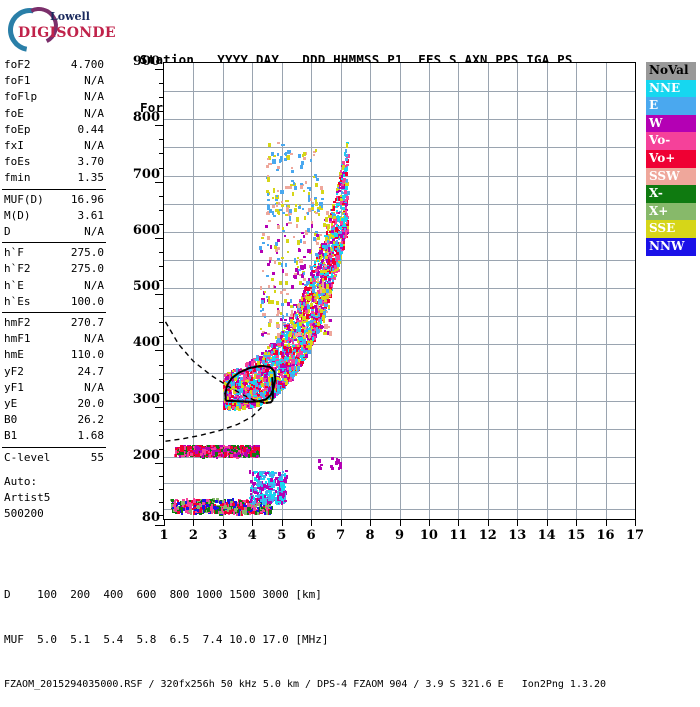  What do you see at coordinates (14, 355) in the screenshot?
I see `param-key: hmE` at bounding box center [14, 355].